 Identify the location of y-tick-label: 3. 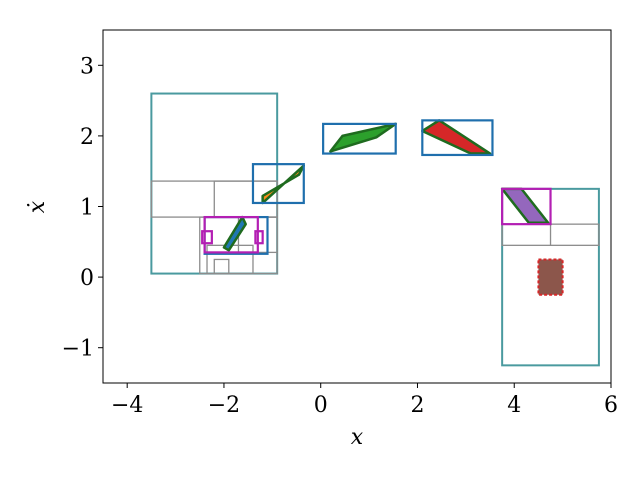
(87, 66).